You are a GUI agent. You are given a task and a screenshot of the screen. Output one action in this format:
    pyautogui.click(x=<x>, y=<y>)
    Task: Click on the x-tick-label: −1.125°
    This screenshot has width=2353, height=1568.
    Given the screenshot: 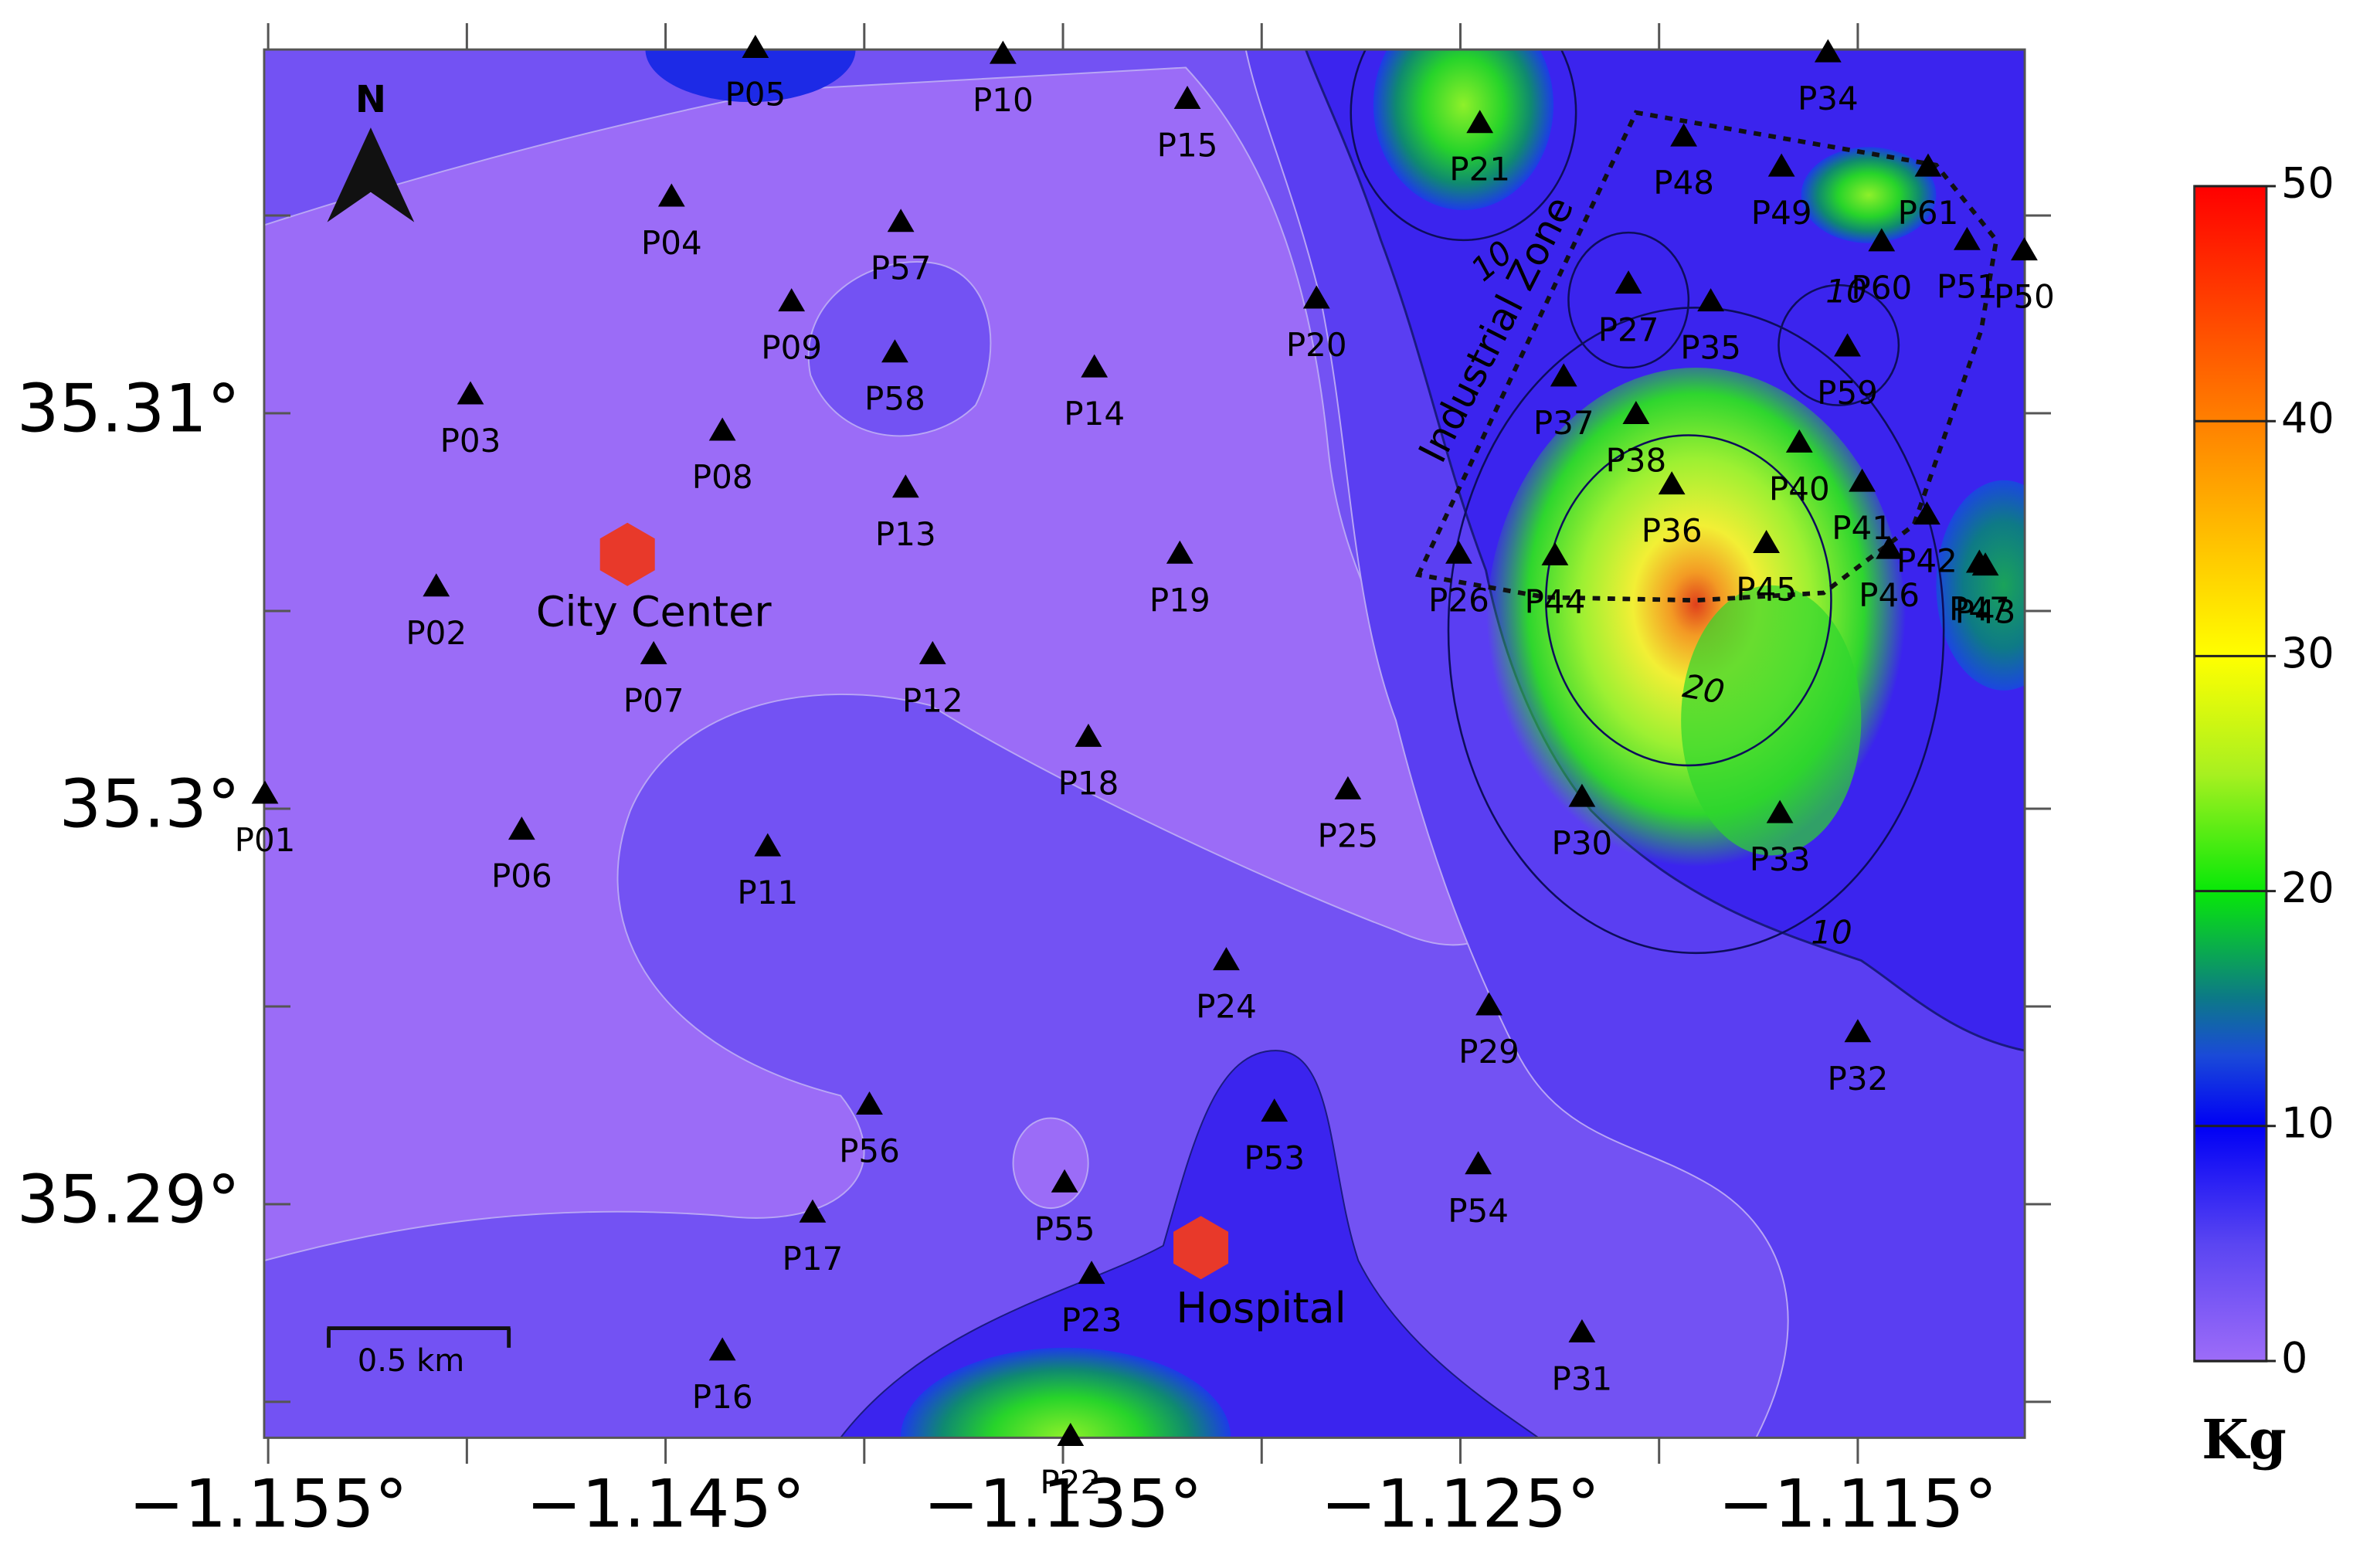 What is the action you would take?
    pyautogui.click(x=1460, y=1504)
    